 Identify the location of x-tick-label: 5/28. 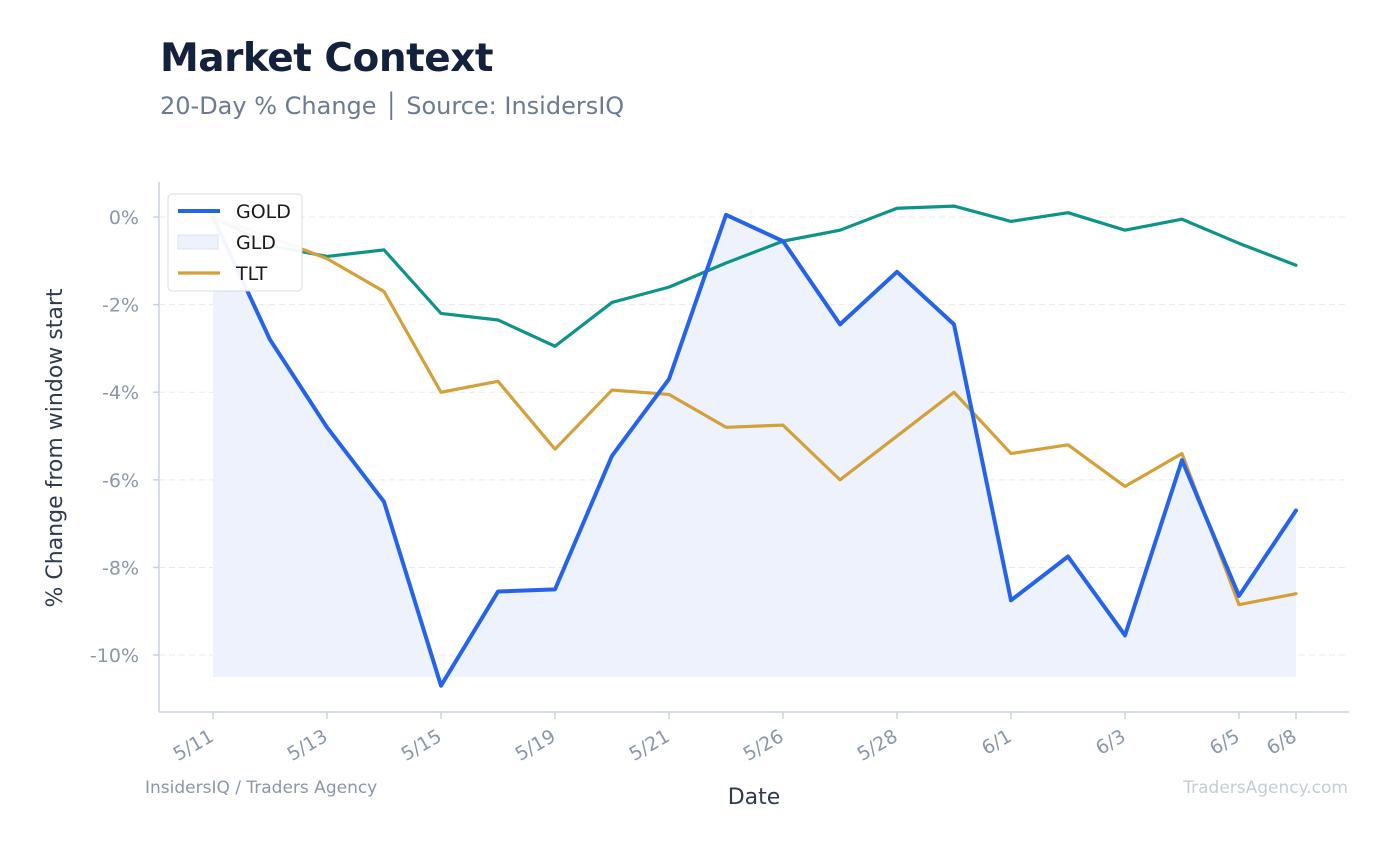
(878, 745).